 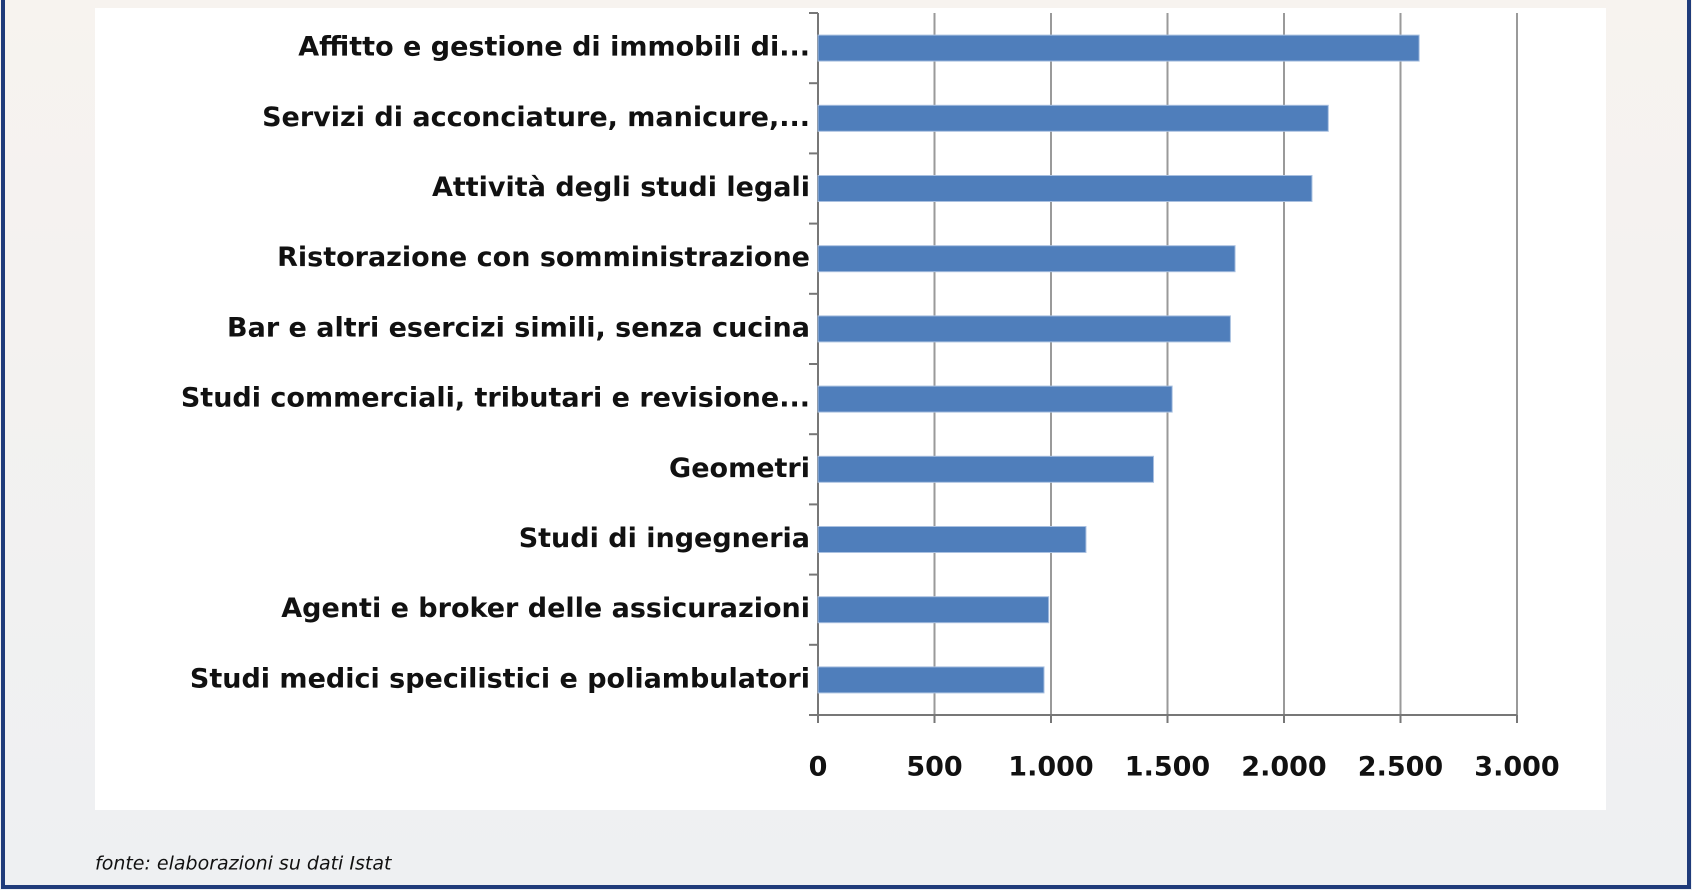 I want to click on x-tick-label: 3.000, so click(x=1516, y=767).